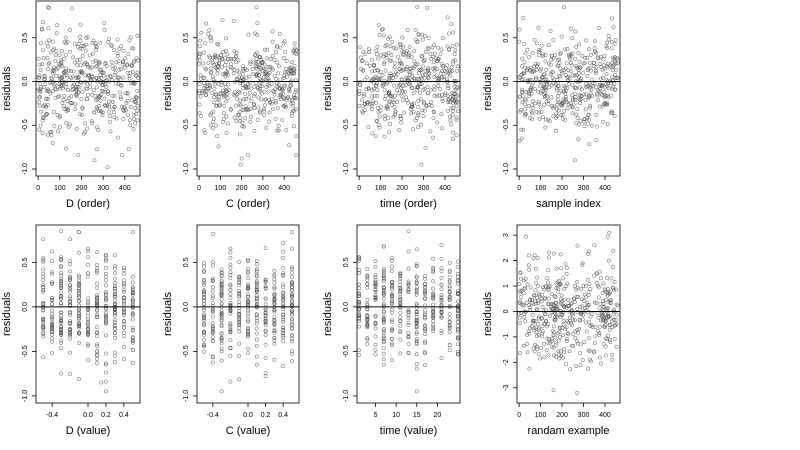  Describe the element at coordinates (283, 415) in the screenshot. I see `x-tick-label: 0.4` at that location.